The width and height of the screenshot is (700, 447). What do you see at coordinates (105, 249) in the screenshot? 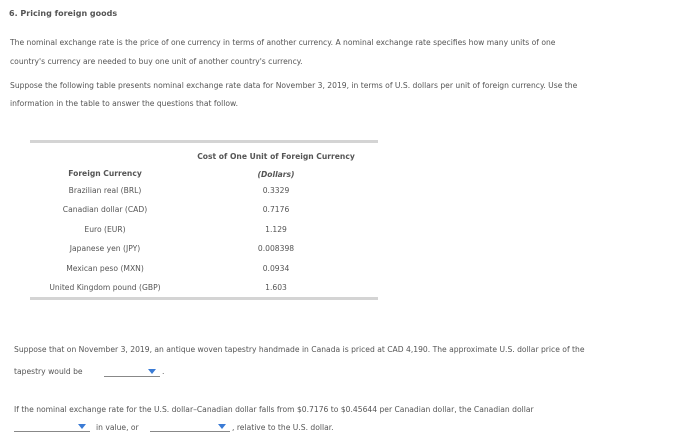
I see `currency-name: Japanese yen (JPY)` at bounding box center [105, 249].